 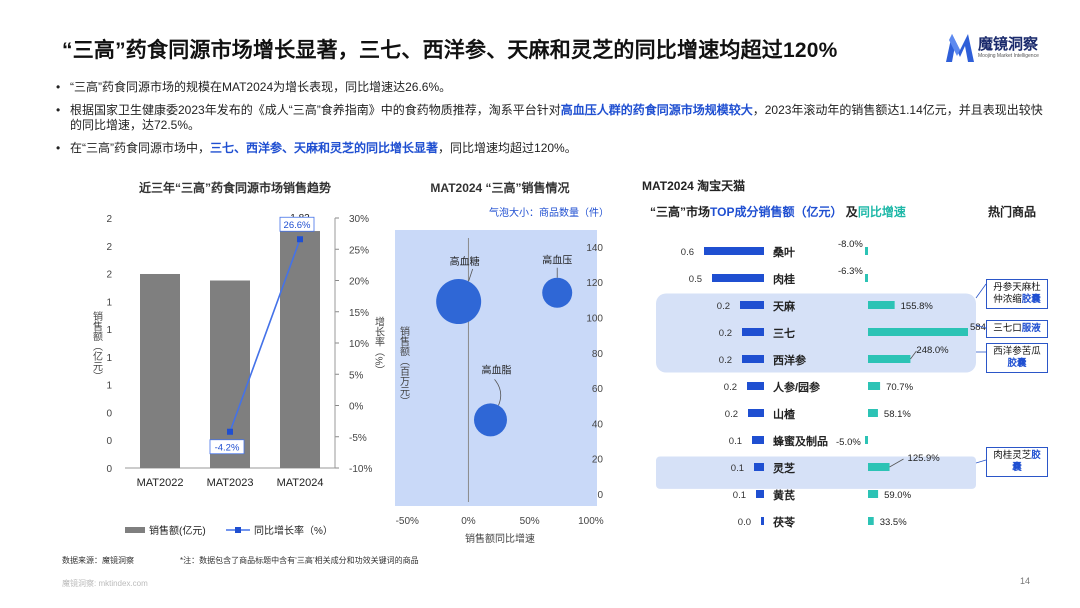 What do you see at coordinates (598, 389) in the screenshot?
I see `y-tick-label: 60` at bounding box center [598, 389].